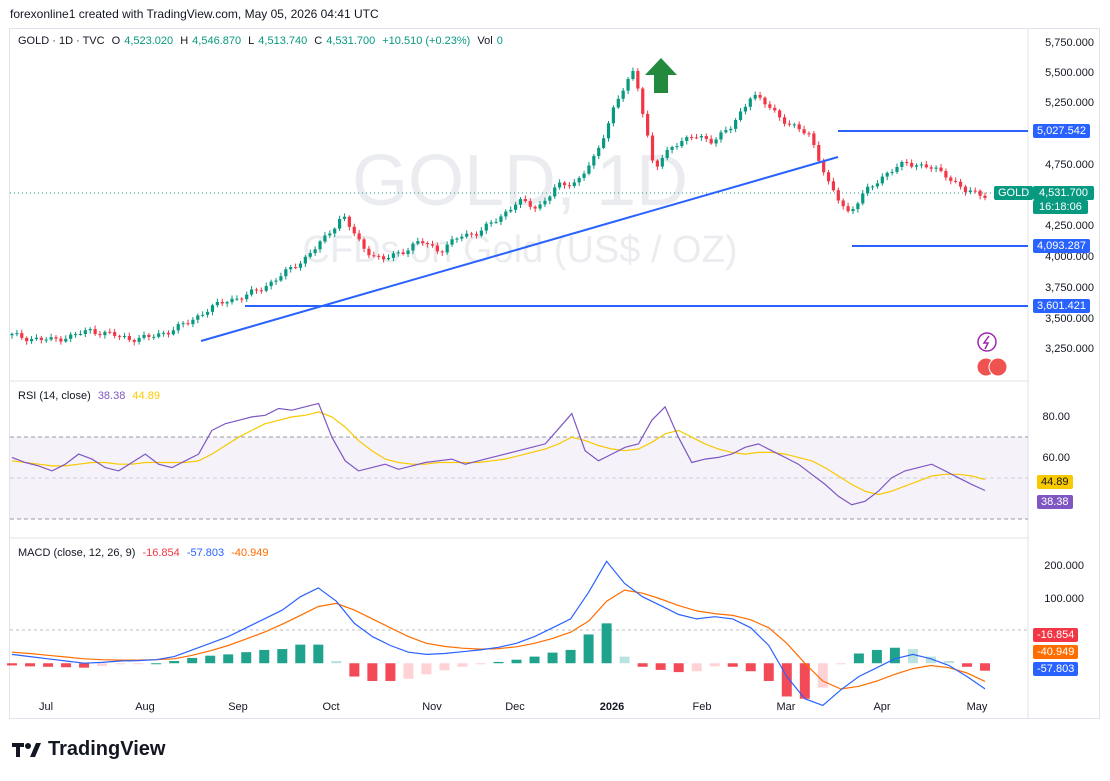 This screenshot has width=1110, height=781. Describe the element at coordinates (1063, 193) in the screenshot. I see `current-price-tag: 4,531.700` at that location.